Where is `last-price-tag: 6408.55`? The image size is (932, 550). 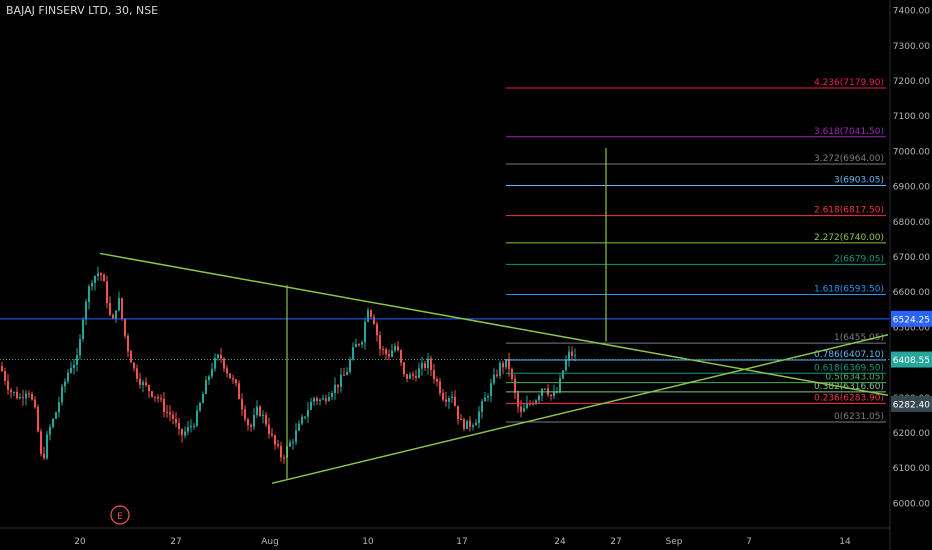
last-price-tag: 6408.55 is located at coordinates (911, 361).